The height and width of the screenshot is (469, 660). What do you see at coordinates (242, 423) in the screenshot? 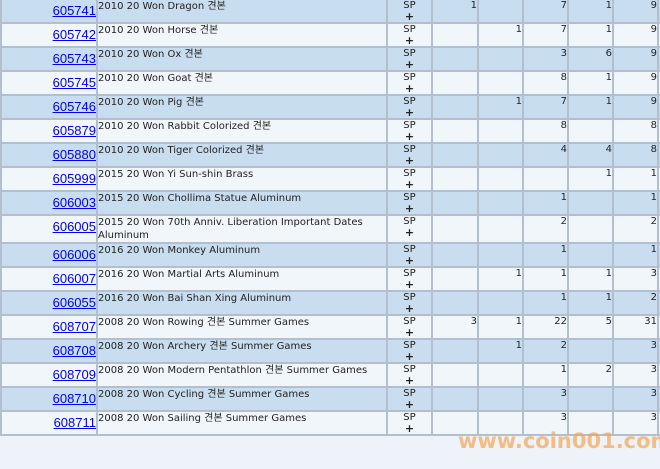
I see `description-cell: 2008 20 Won Sailing 견본 Summer Games` at bounding box center [242, 423].